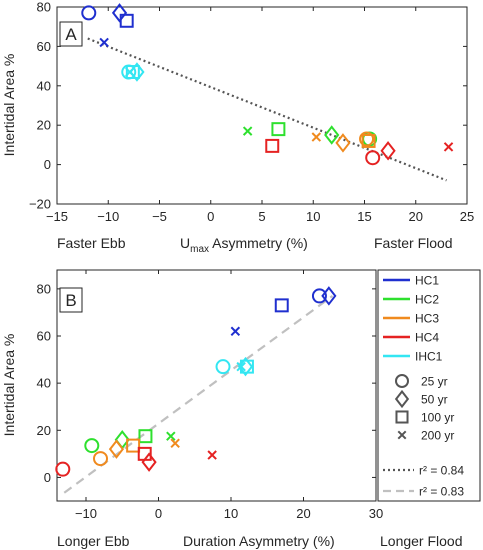 The image size is (483, 550). I want to click on panel-a-x-tick-label: −15, so click(57, 216).